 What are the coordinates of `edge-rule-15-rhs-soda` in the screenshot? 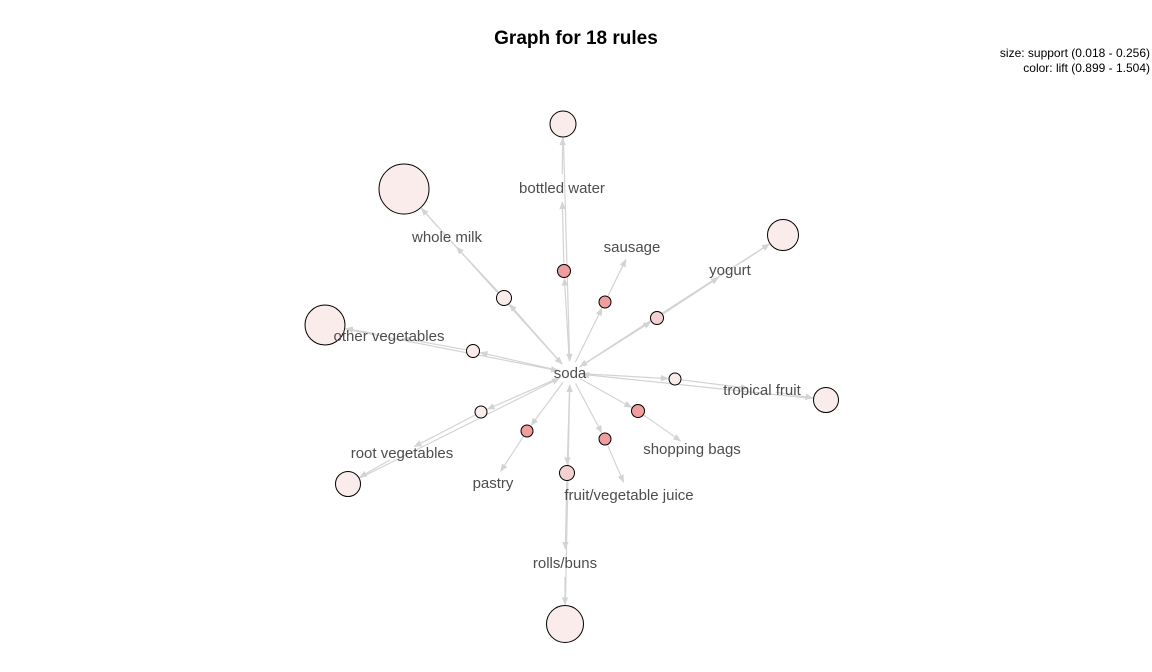 It's located at (452, 350).